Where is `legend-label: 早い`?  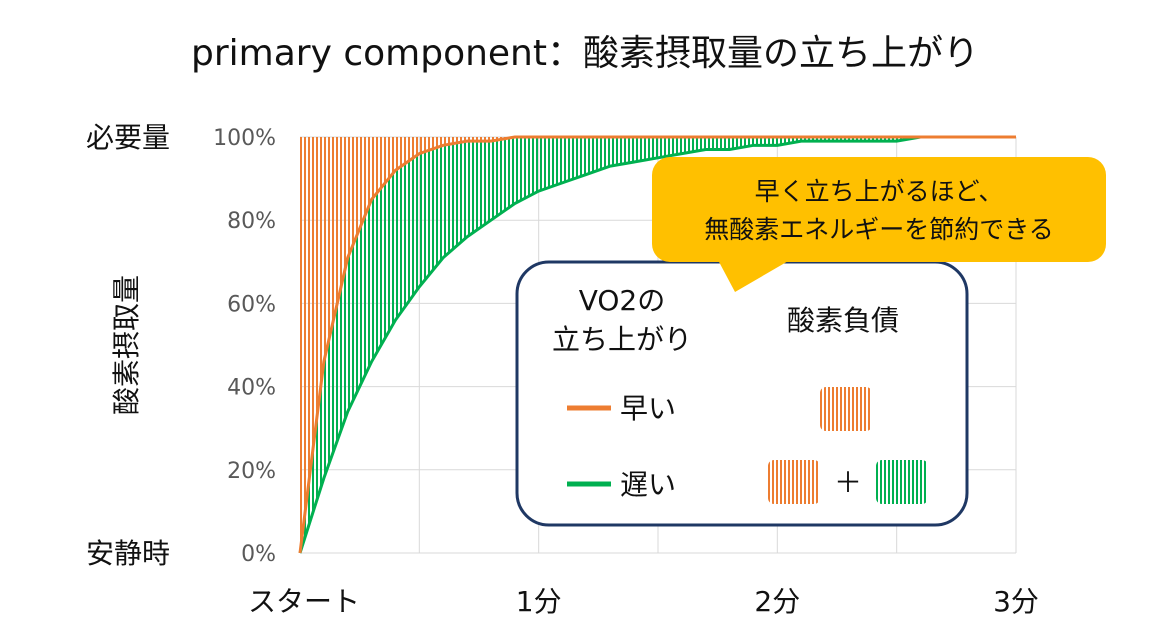
legend-label: 早い is located at coordinates (648, 408).